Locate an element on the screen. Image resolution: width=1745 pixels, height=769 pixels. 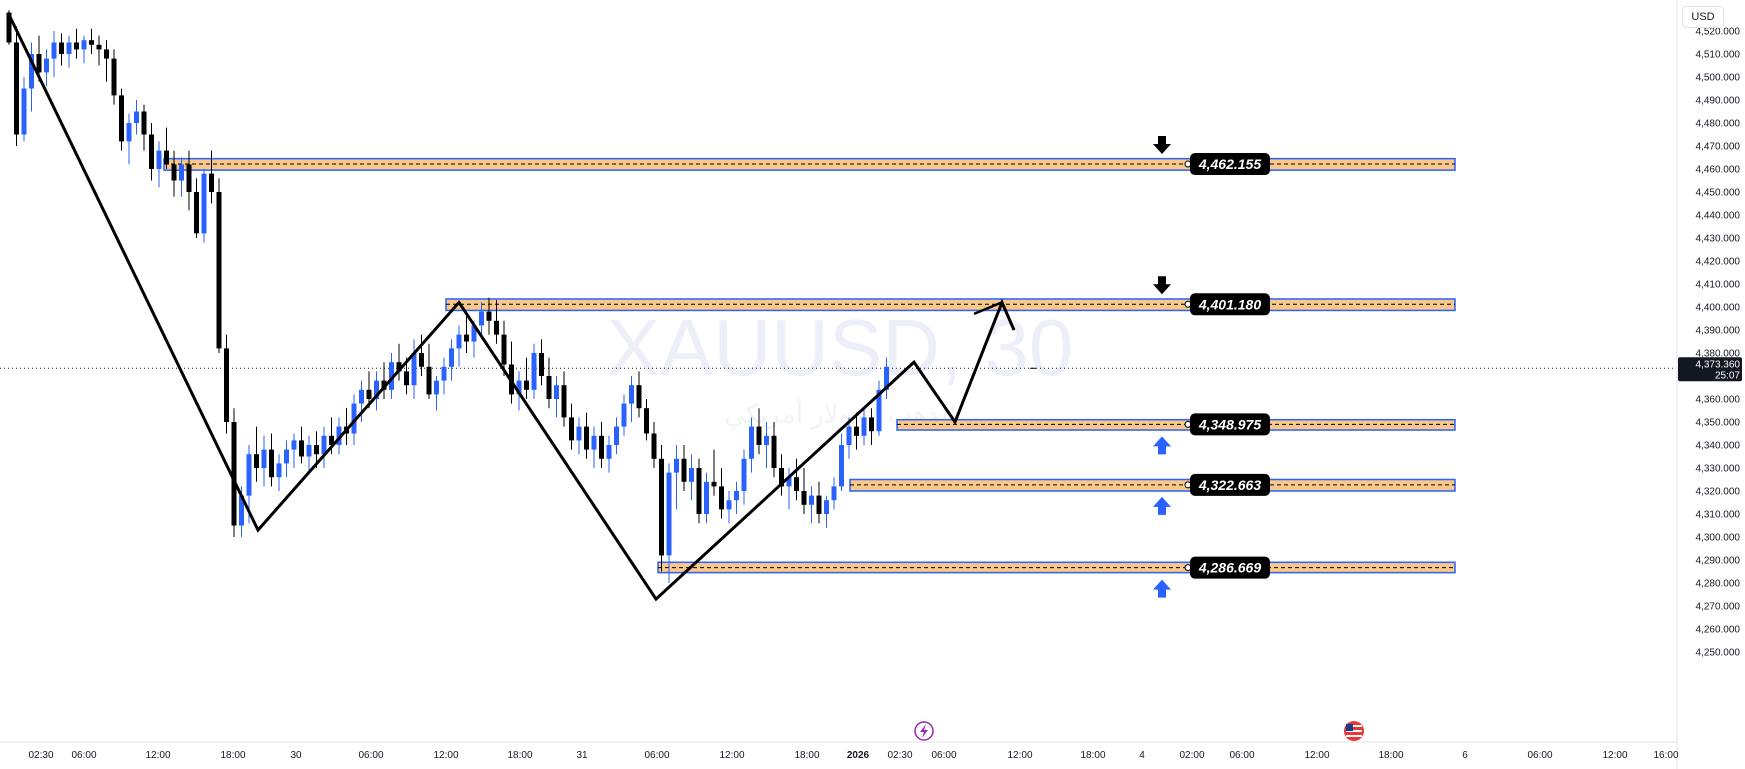
time-tick-label: 6 is located at coordinates (1465, 755).